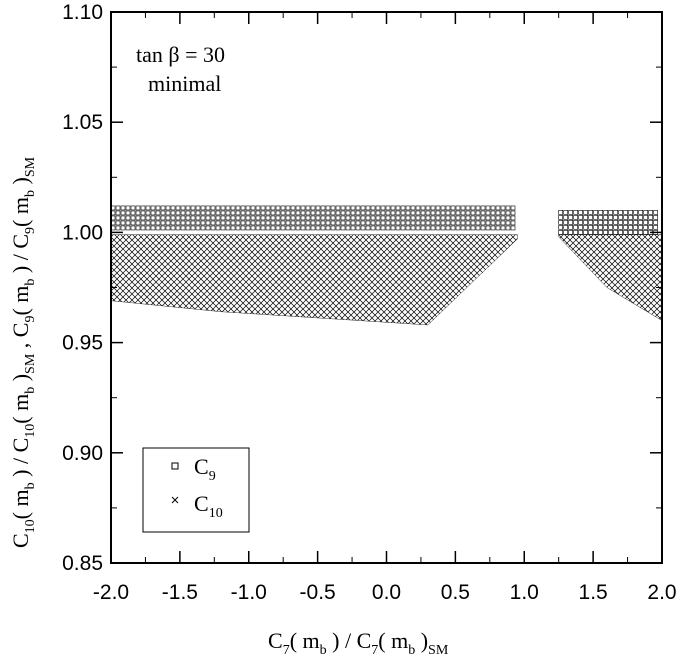 Image resolution: width=681 pixels, height=660 pixels. Describe the element at coordinates (82, 343) in the screenshot. I see `y-tick-label: 0.95` at that location.